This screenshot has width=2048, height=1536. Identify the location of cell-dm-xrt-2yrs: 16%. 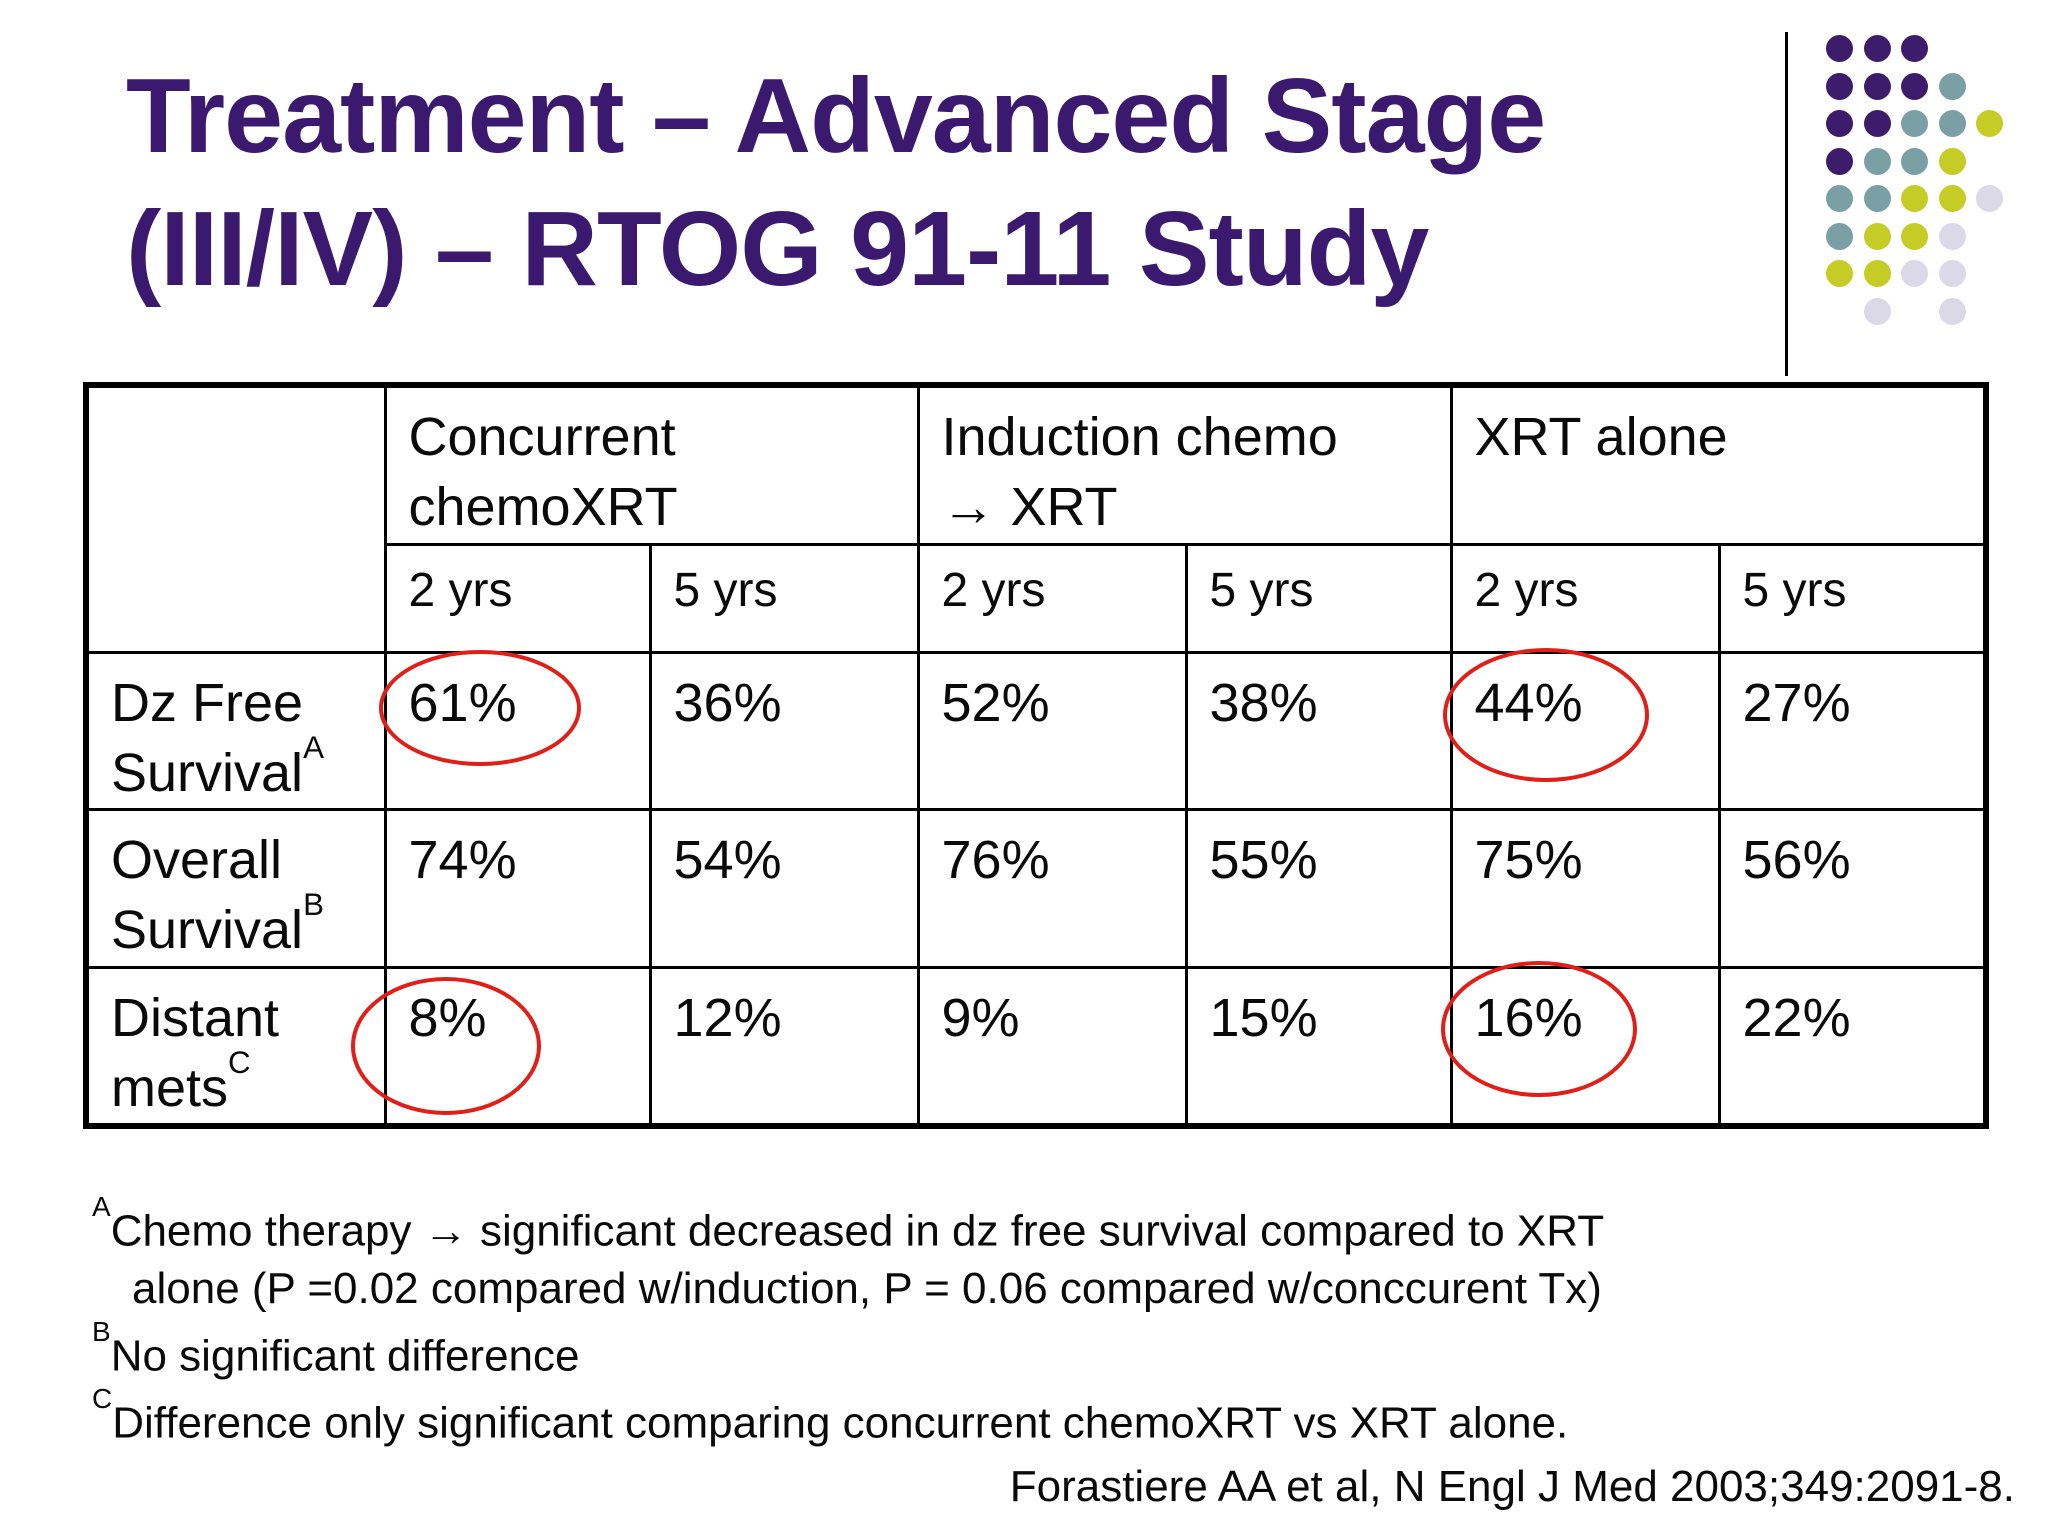
(1580, 1044).